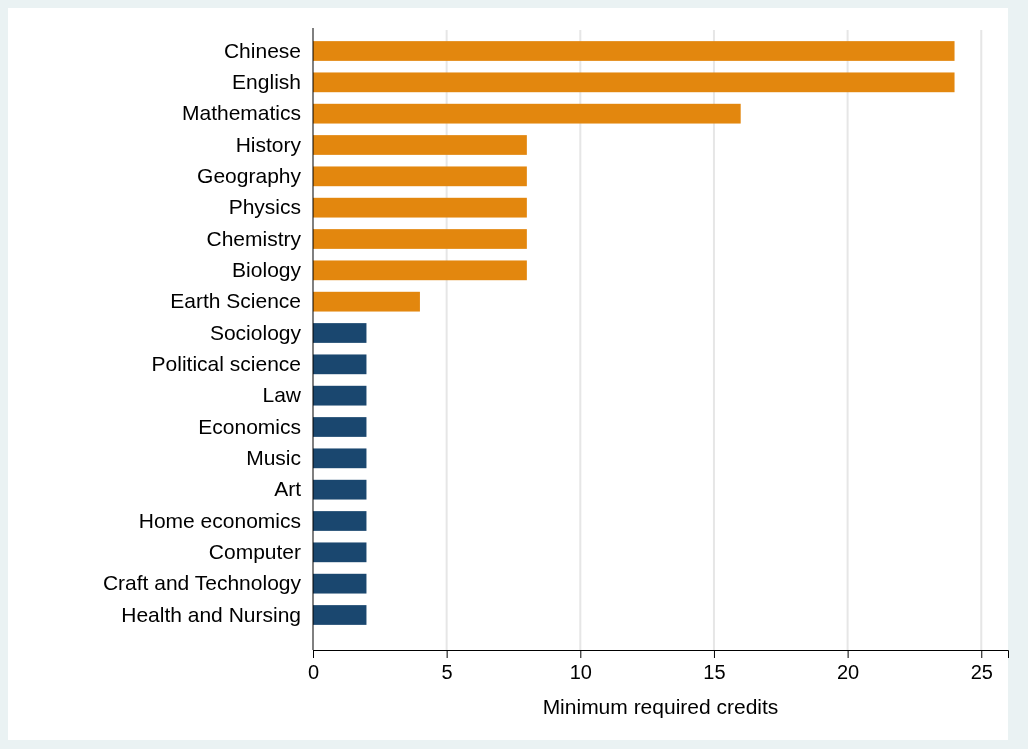  What do you see at coordinates (211, 614) in the screenshot?
I see `y-tick-label: Health and Nursing` at bounding box center [211, 614].